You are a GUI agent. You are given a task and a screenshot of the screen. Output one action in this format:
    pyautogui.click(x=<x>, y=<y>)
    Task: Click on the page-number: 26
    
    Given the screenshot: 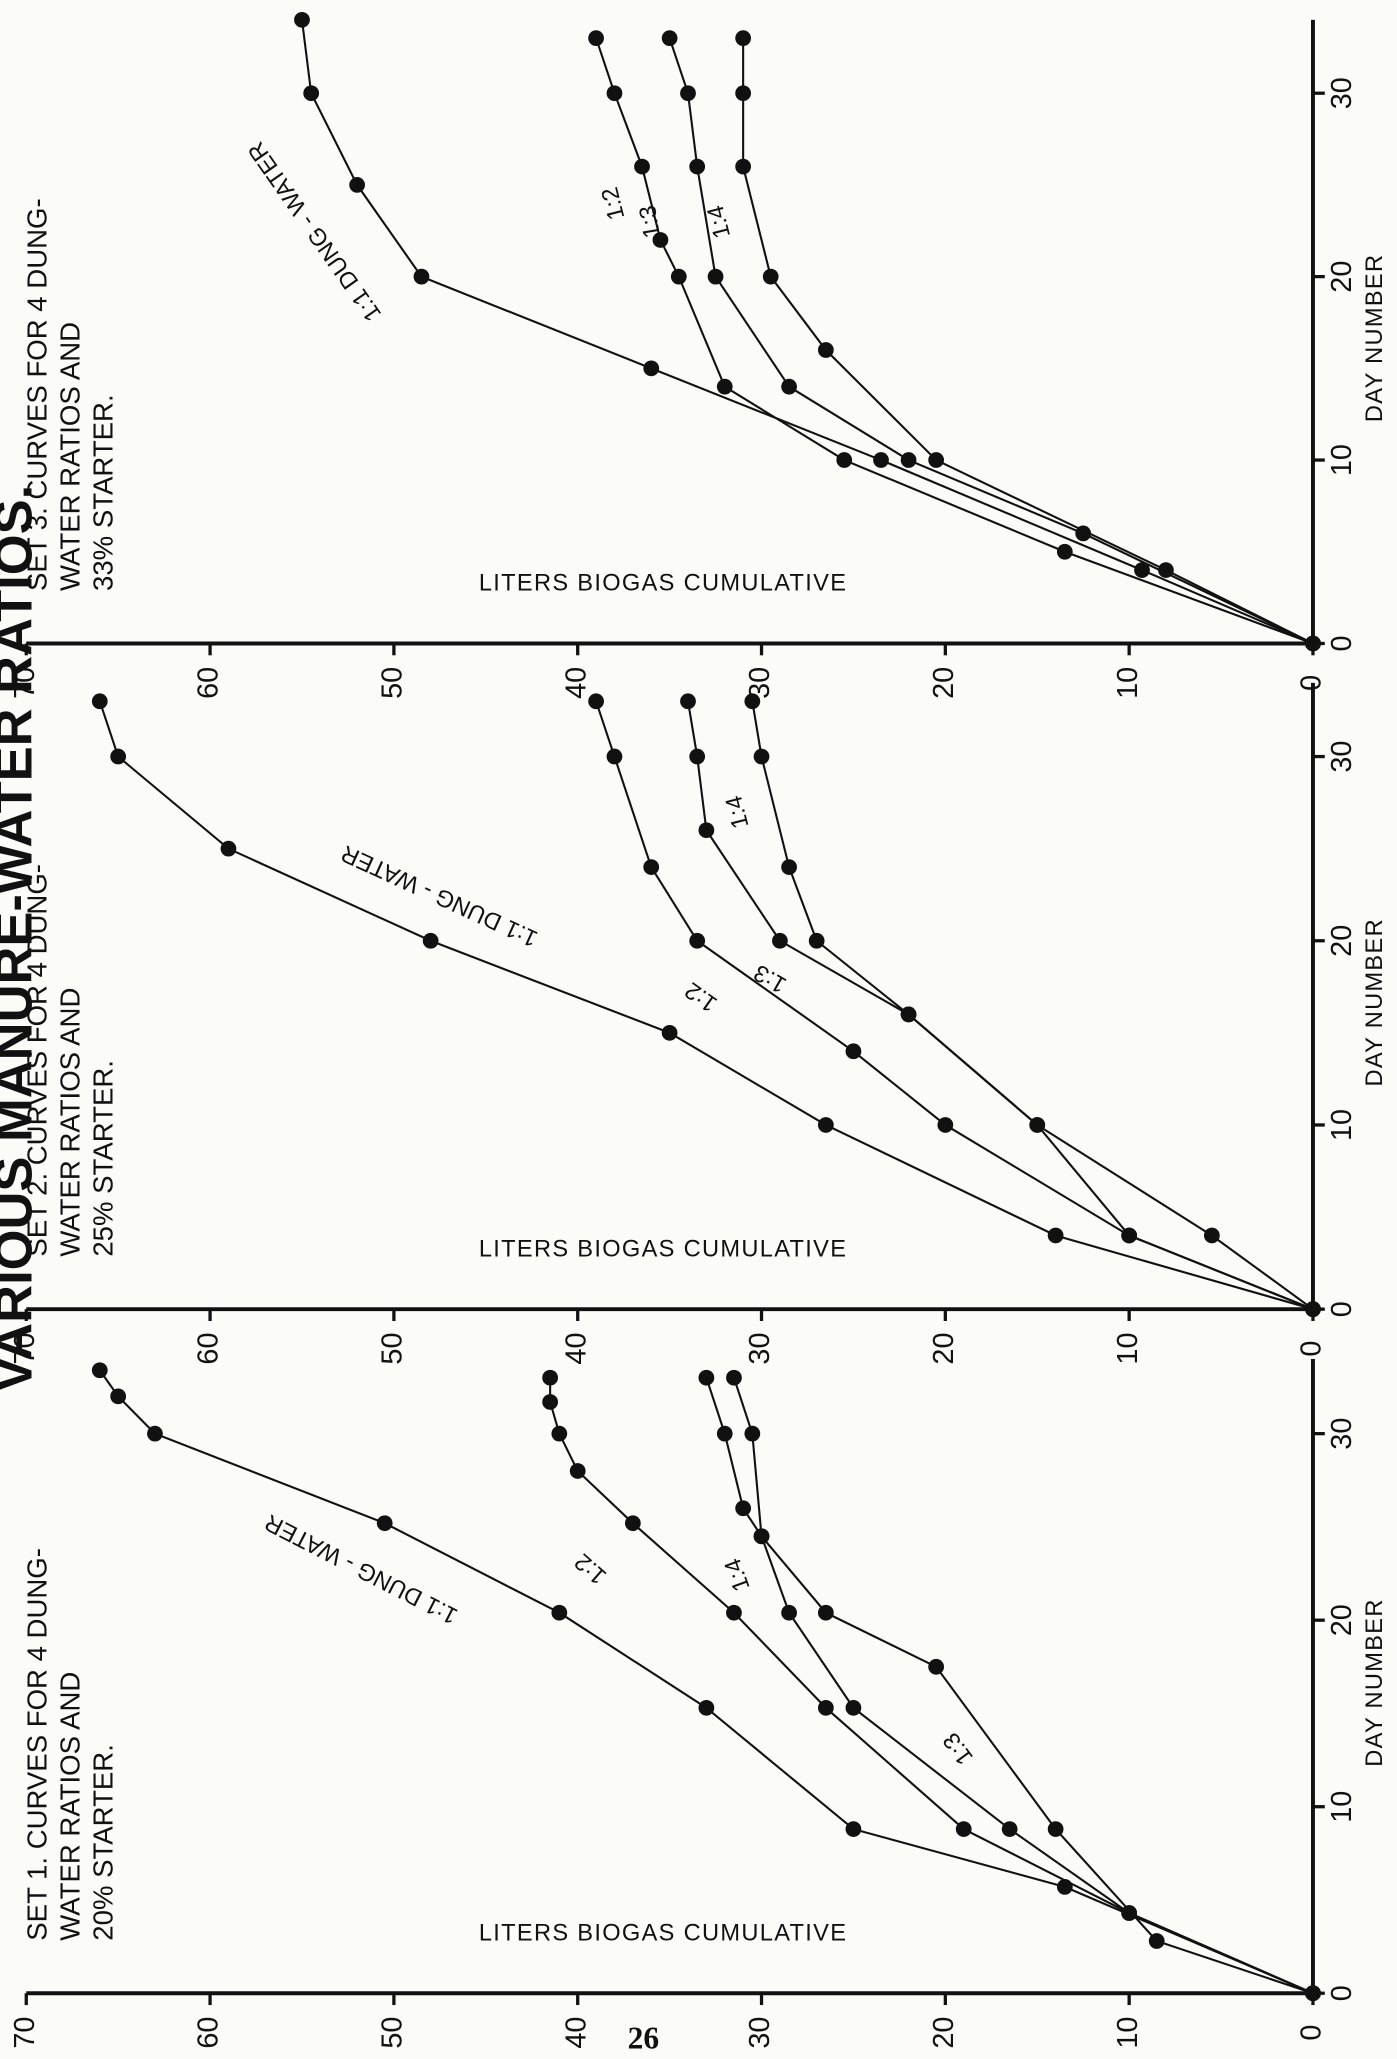 What is the action you would take?
    pyautogui.click(x=644, y=2037)
    